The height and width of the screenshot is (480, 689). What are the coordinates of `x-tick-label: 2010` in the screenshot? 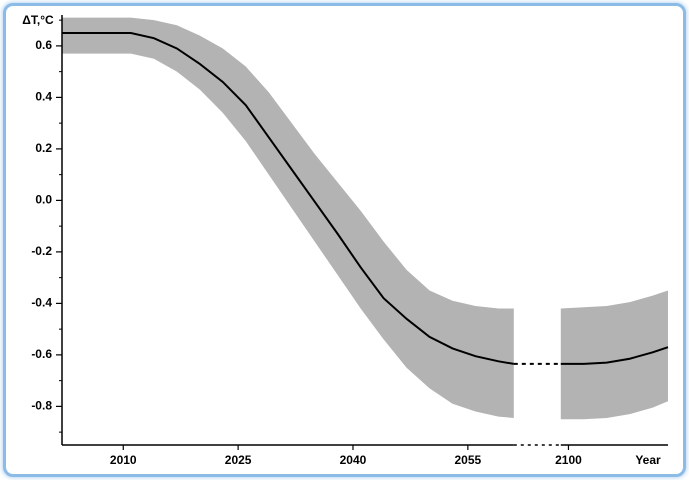 It's located at (123, 460).